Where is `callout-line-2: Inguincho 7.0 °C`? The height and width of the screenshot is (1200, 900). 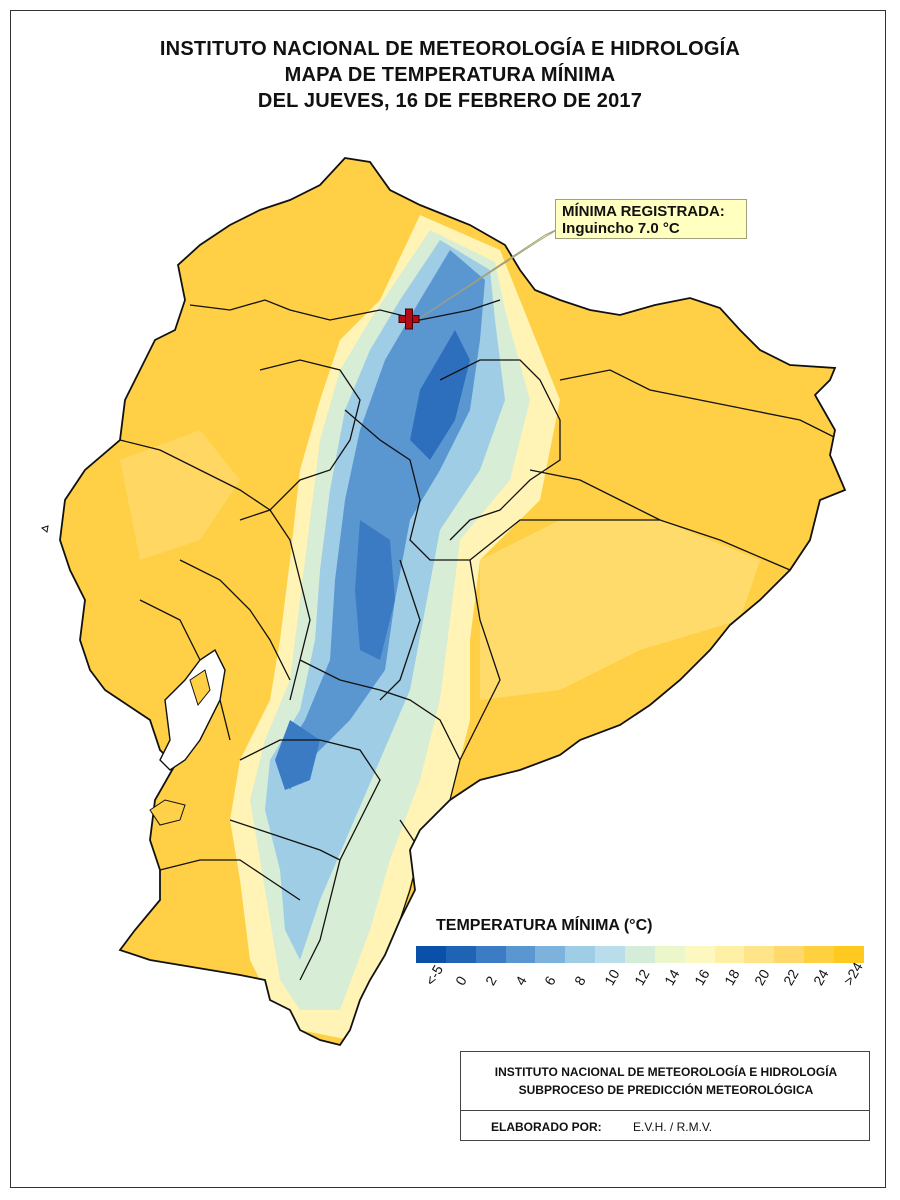
callout-line-2: Inguincho 7.0 °C is located at coordinates (621, 228).